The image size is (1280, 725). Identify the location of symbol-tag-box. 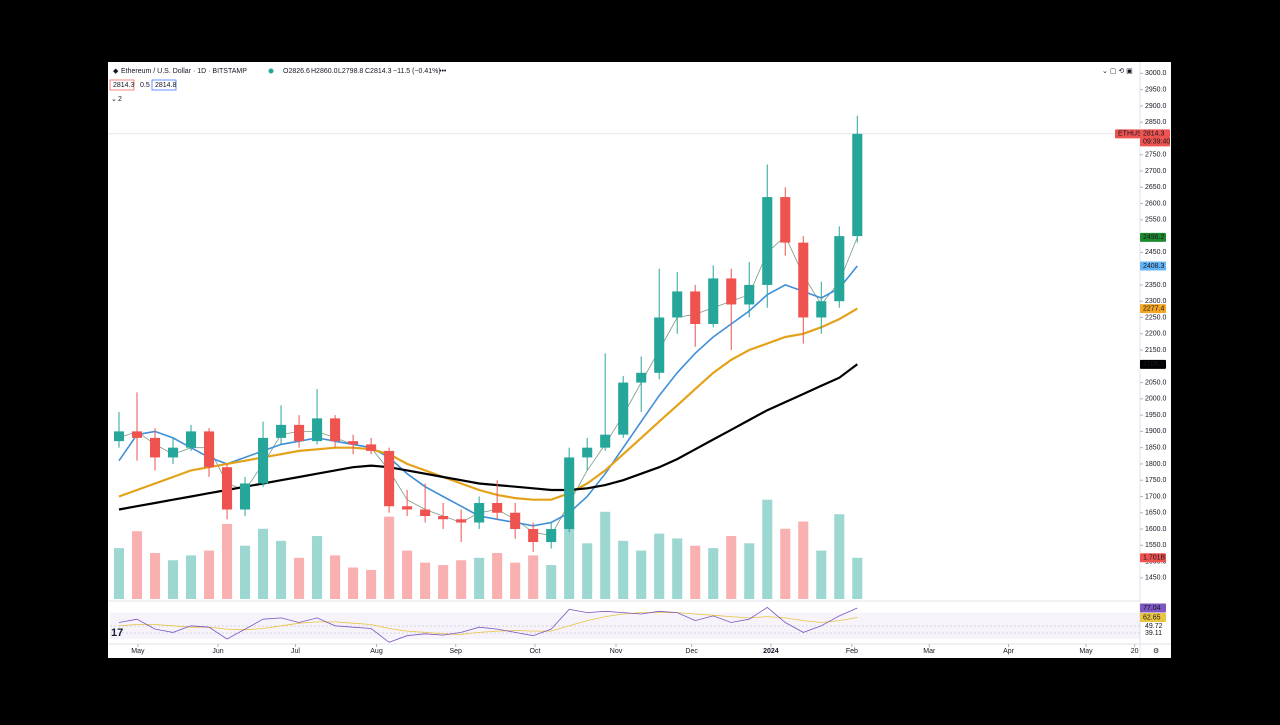
(1127, 134).